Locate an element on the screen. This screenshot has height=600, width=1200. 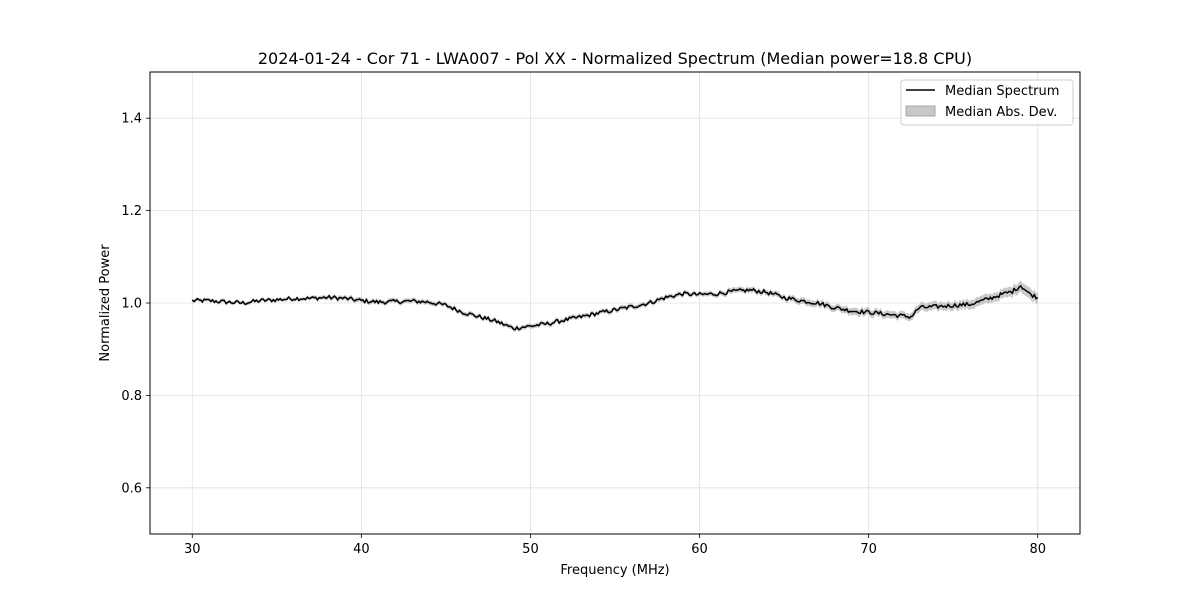
x-tick-label: 40 is located at coordinates (361, 549).